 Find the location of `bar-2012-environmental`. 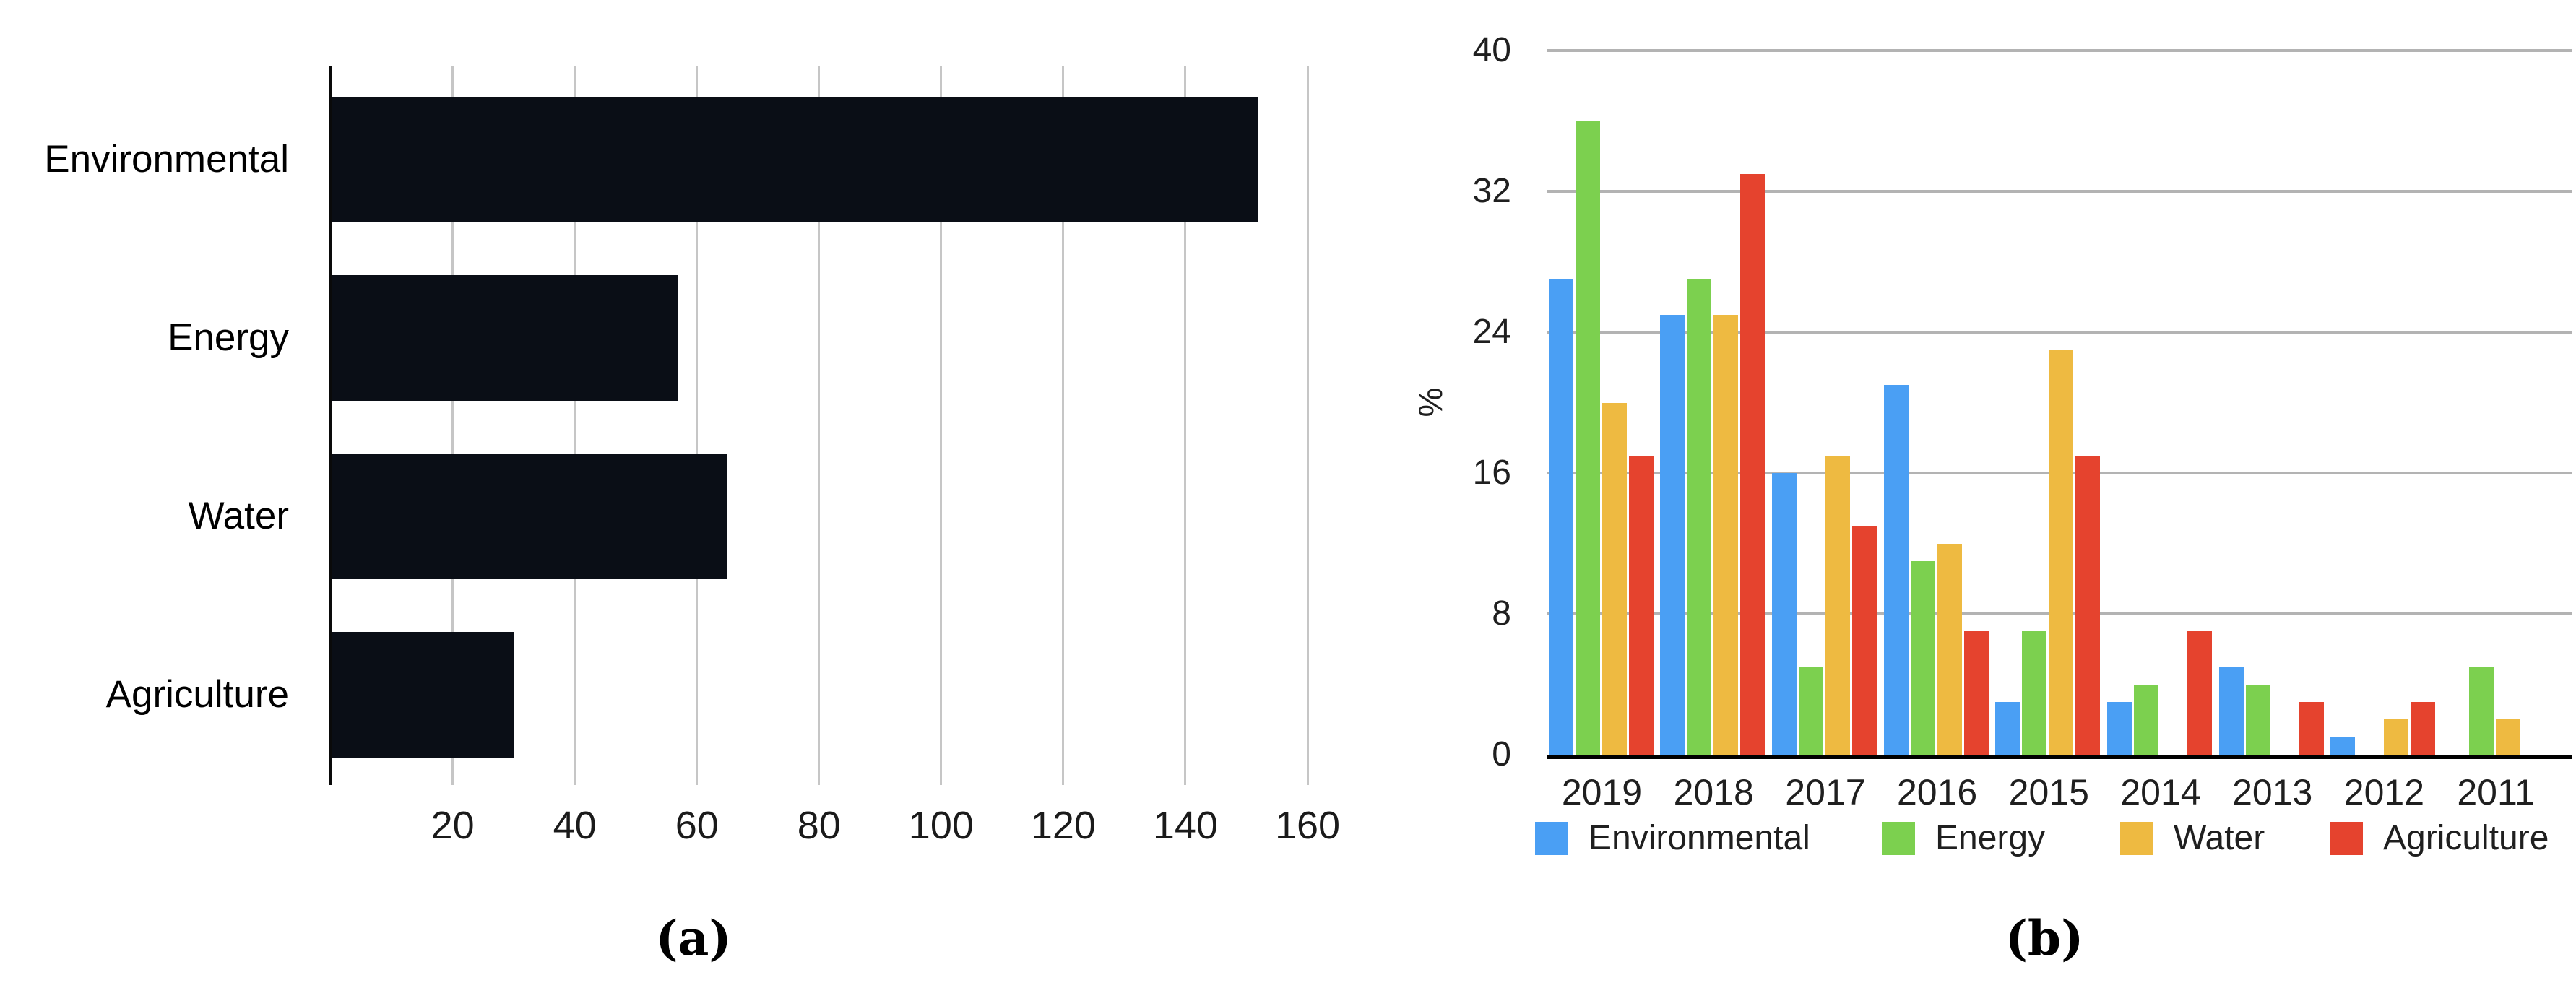

bar-2012-environmental is located at coordinates (2343, 746).